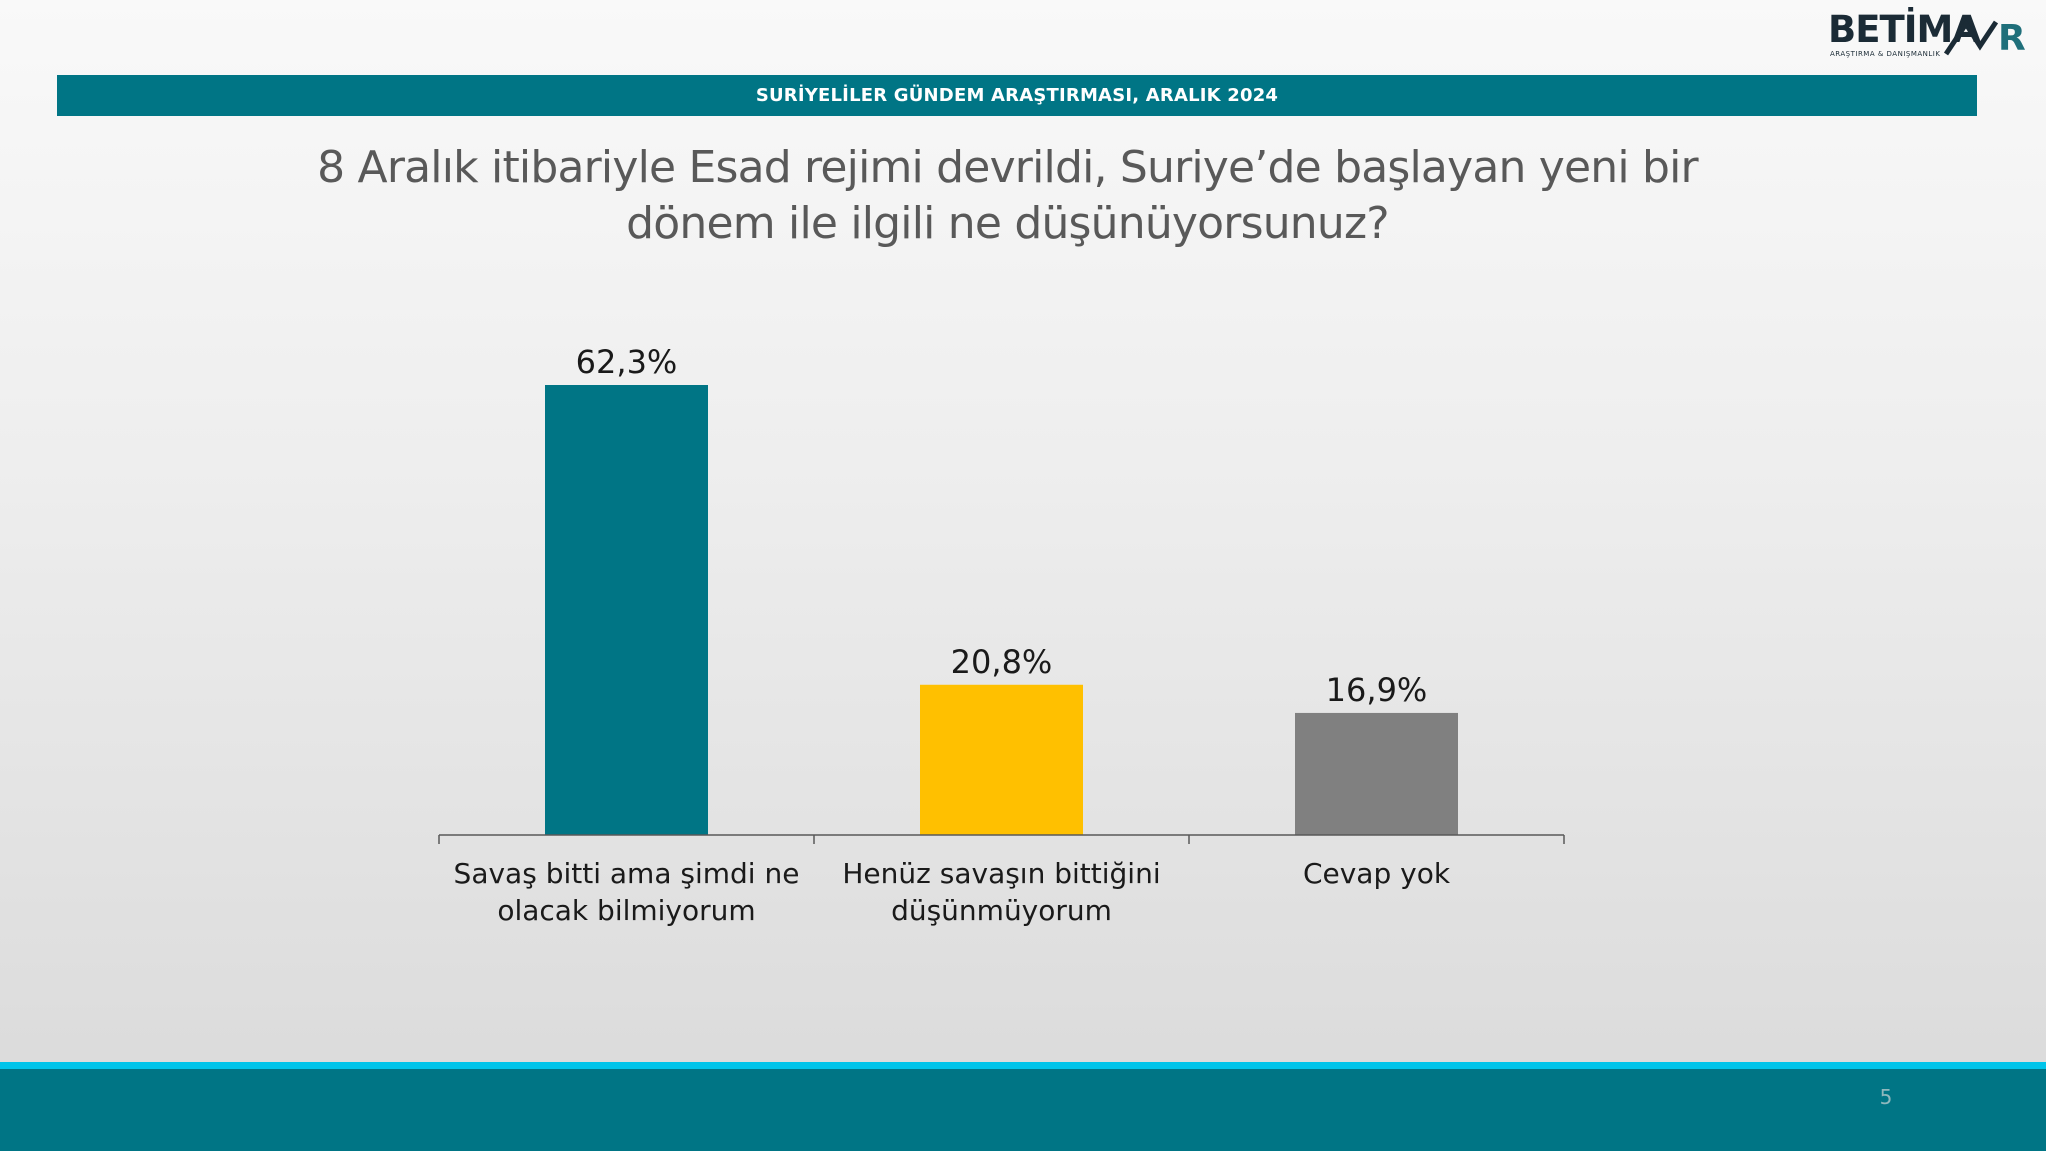  What do you see at coordinates (1001, 873) in the screenshot?
I see `category-label-2-line-1: Henüz savaşın bittiğini` at bounding box center [1001, 873].